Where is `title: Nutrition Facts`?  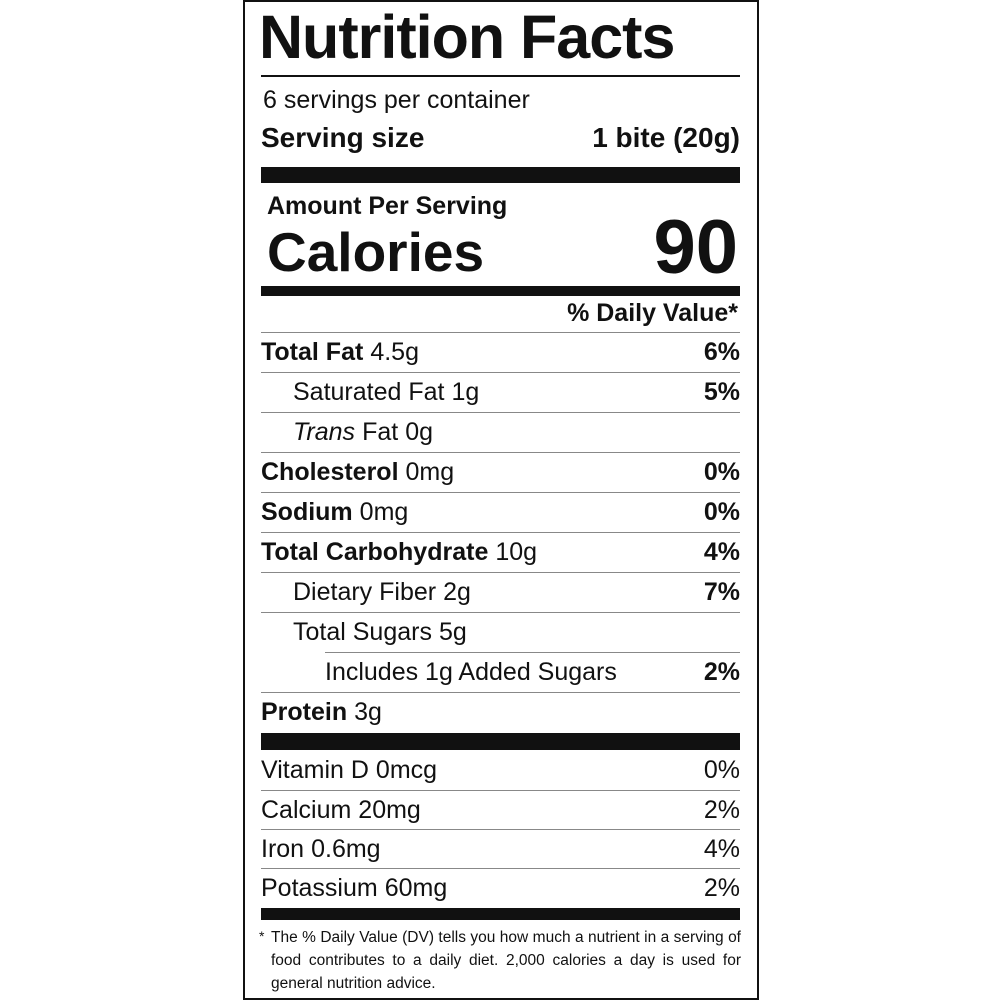
title: Nutrition Facts is located at coordinates (467, 37).